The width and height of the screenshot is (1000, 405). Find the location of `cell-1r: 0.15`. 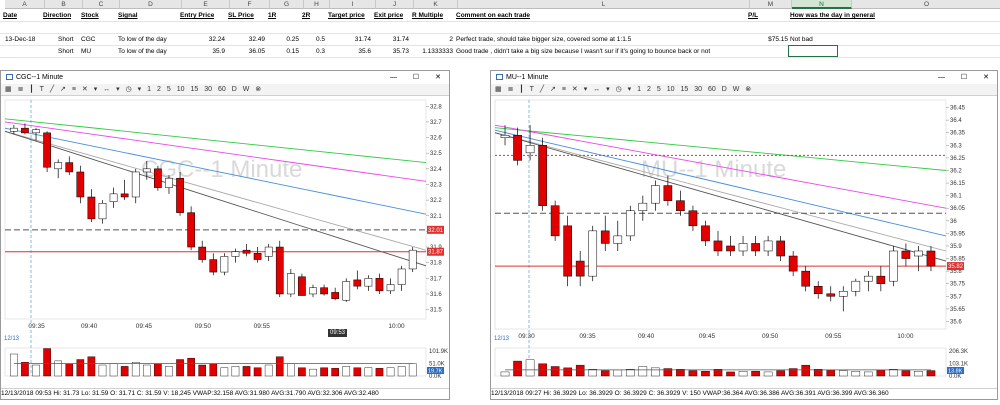

cell-1r: 0.15 is located at coordinates (292, 51).